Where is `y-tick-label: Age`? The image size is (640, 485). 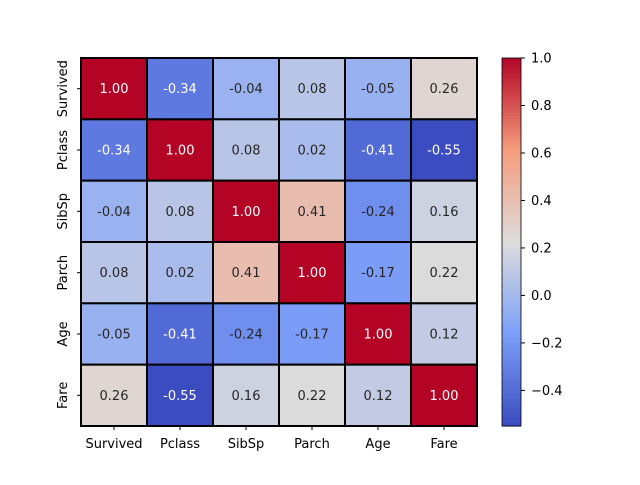 y-tick-label: Age is located at coordinates (63, 333).